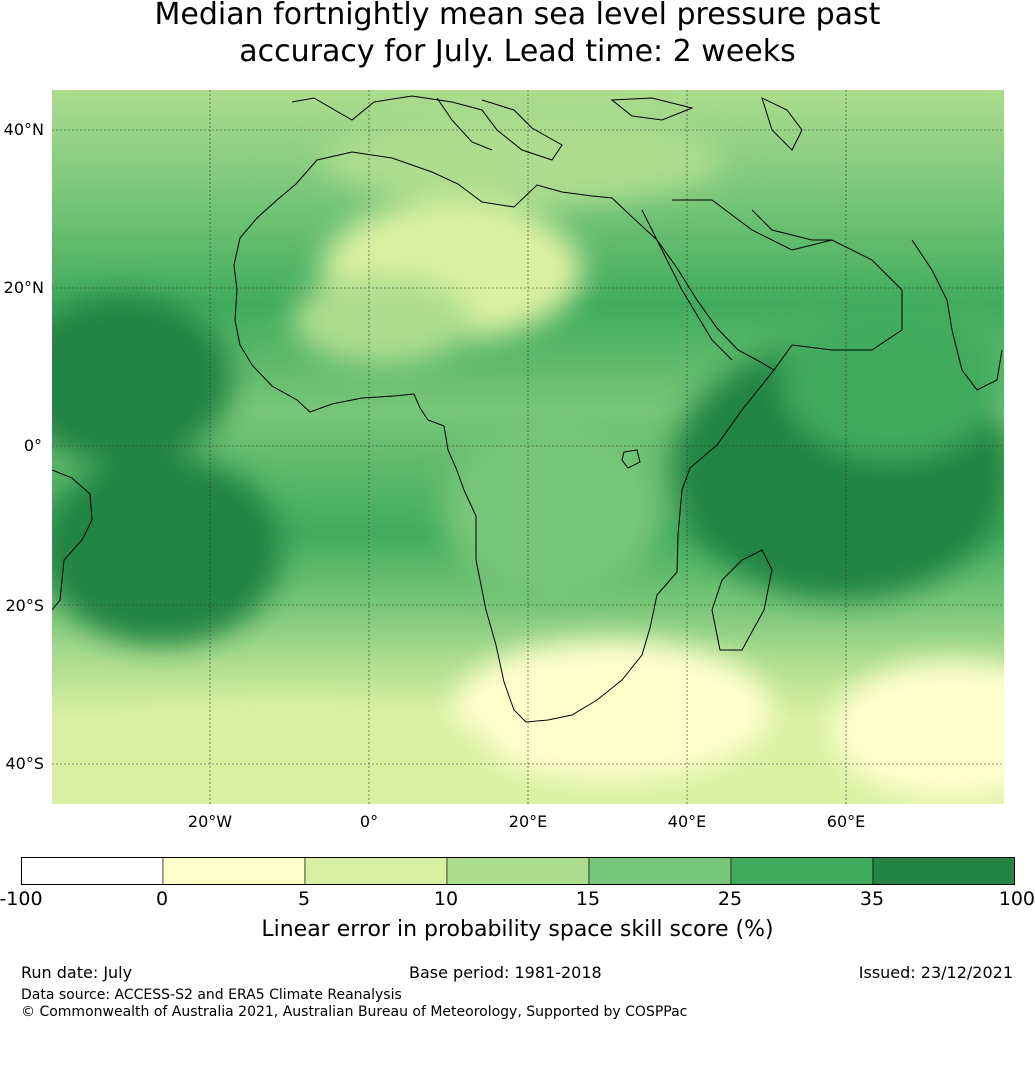 Image resolution: width=1035 pixels, height=1065 pixels. I want to click on europe-coastline, so click(427, 128).